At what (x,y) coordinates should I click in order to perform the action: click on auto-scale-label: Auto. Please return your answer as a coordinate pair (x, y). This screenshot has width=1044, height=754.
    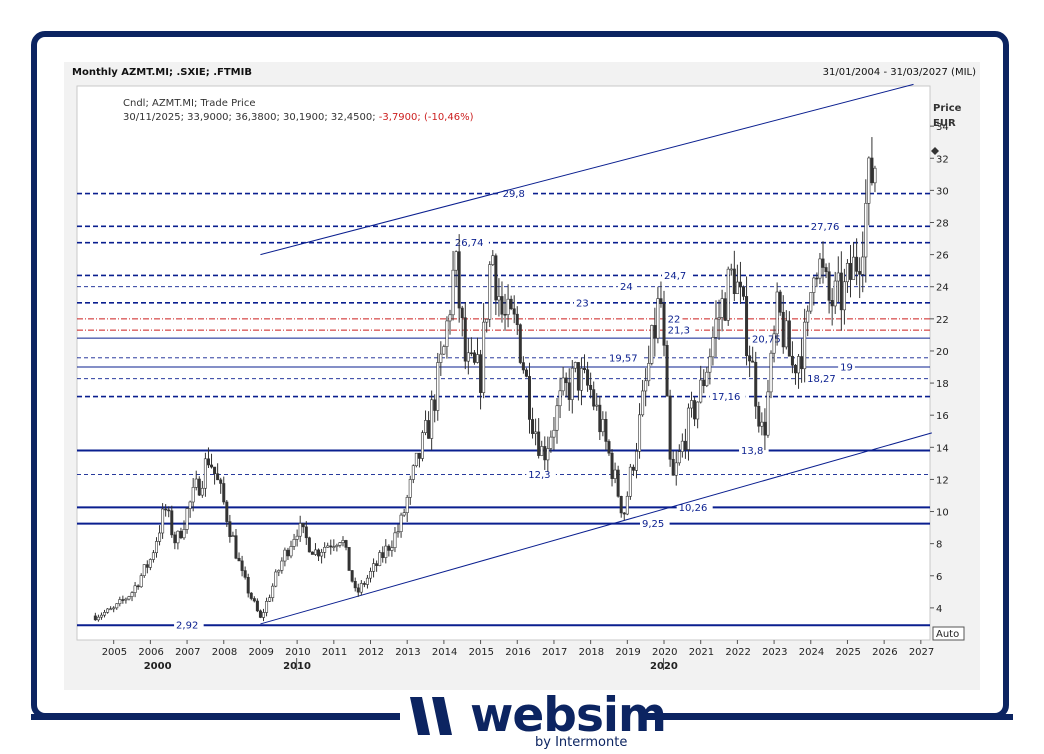
    Looking at the image, I should click on (947, 634).